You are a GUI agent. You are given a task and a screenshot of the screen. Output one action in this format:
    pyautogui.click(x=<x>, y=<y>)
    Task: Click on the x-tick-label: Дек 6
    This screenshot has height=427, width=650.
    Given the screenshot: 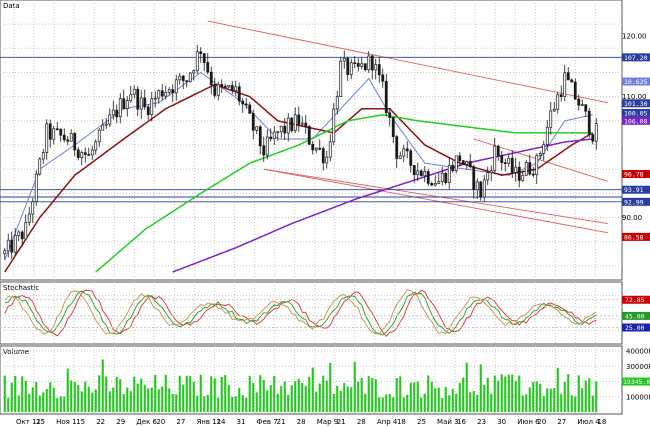 What is the action you would take?
    pyautogui.click(x=146, y=422)
    